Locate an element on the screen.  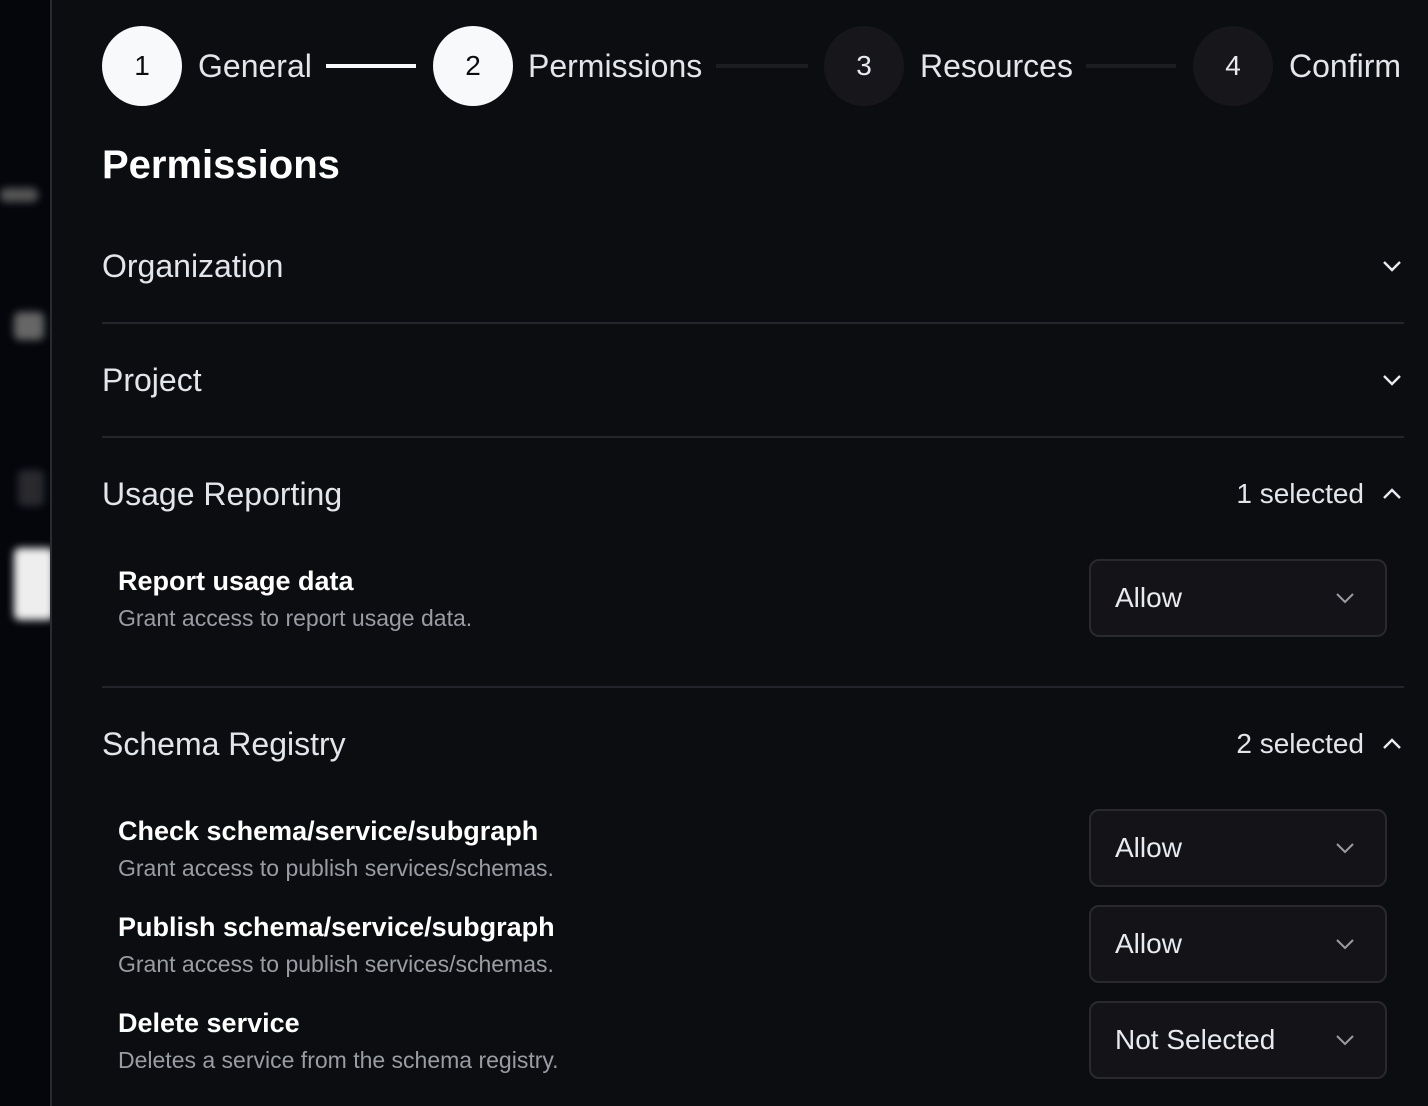
section-title: Project is located at coordinates (152, 379).